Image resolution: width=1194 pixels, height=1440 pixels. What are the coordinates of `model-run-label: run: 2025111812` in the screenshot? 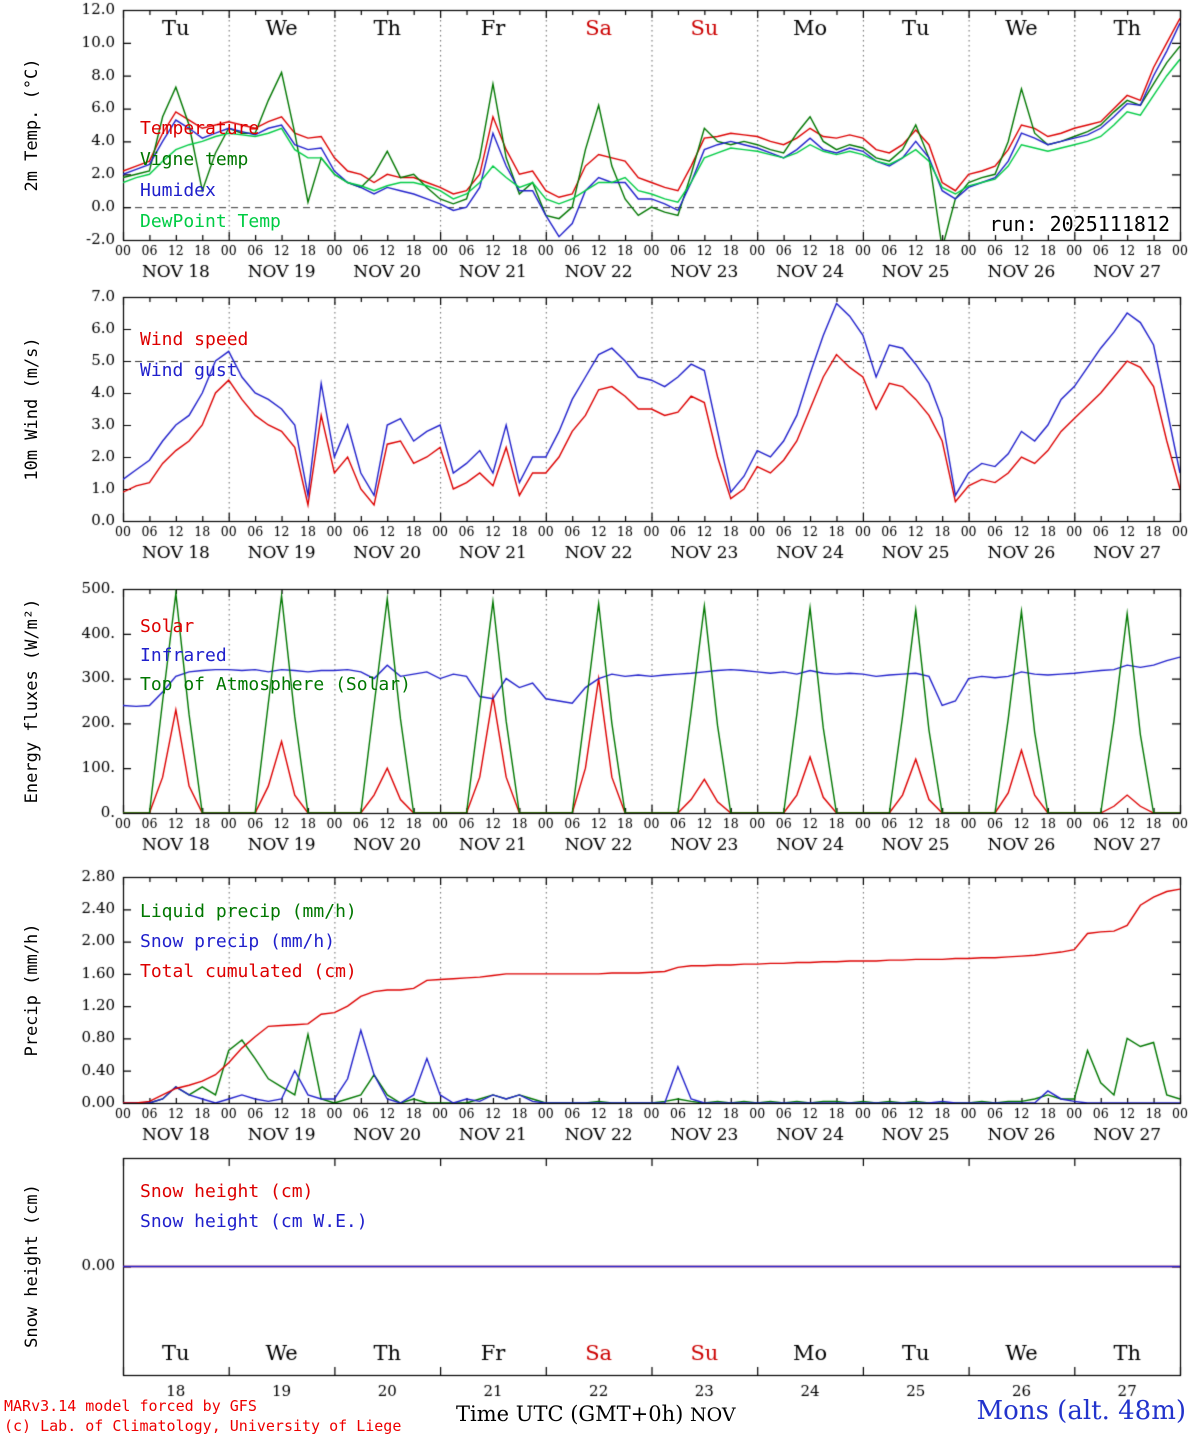 It's located at (1079, 224).